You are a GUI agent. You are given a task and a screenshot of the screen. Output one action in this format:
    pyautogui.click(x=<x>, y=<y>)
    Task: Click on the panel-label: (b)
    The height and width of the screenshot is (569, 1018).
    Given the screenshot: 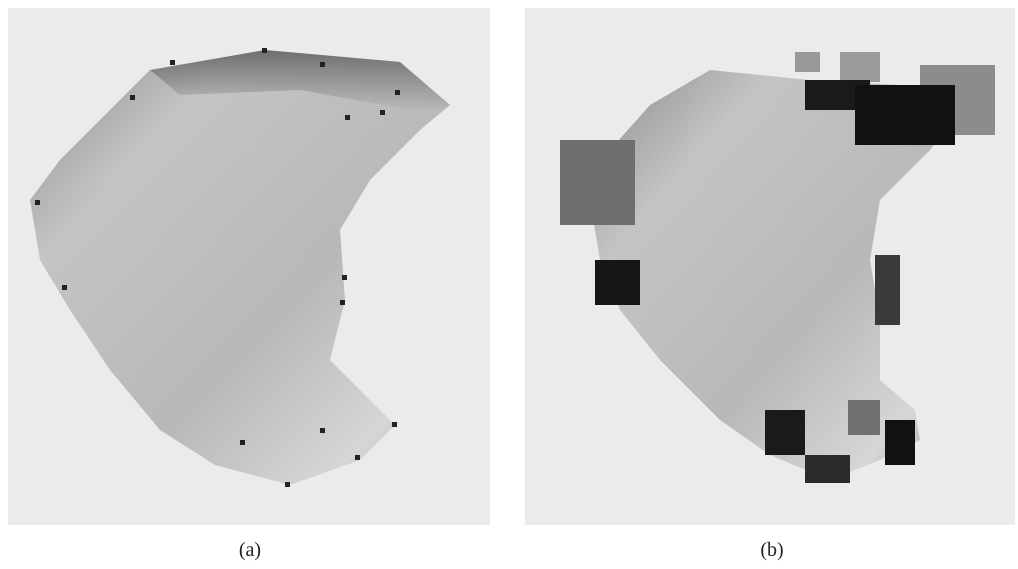 What is the action you would take?
    pyautogui.click(x=771, y=550)
    